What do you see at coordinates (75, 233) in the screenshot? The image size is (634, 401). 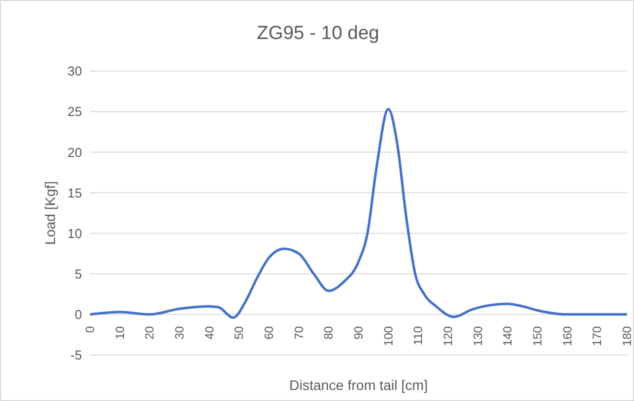 I see `y-tick-label: 10` at bounding box center [75, 233].